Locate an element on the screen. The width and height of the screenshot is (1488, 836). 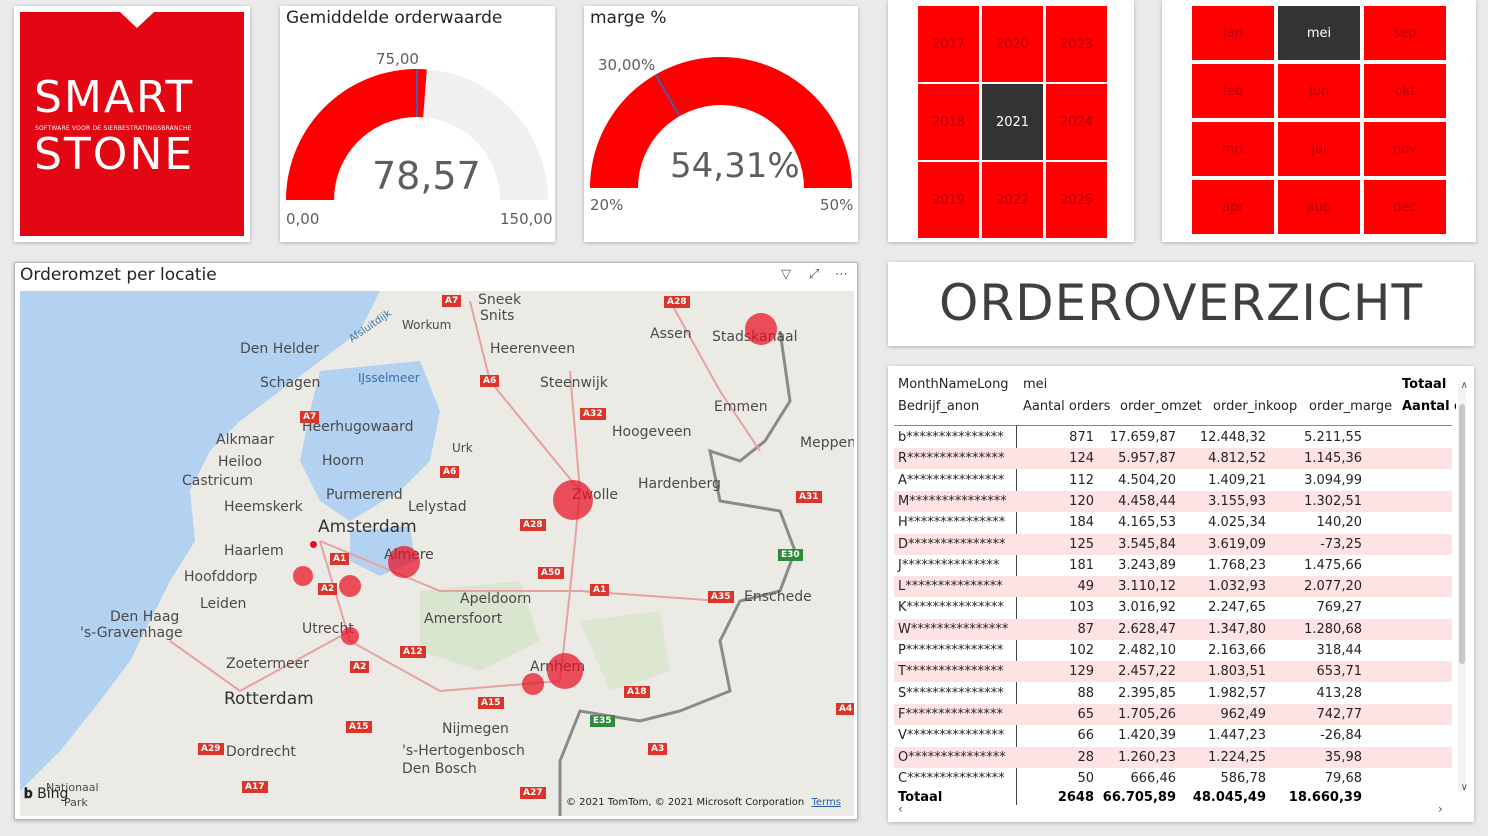
company-cell: D*************** is located at coordinates (952, 544).